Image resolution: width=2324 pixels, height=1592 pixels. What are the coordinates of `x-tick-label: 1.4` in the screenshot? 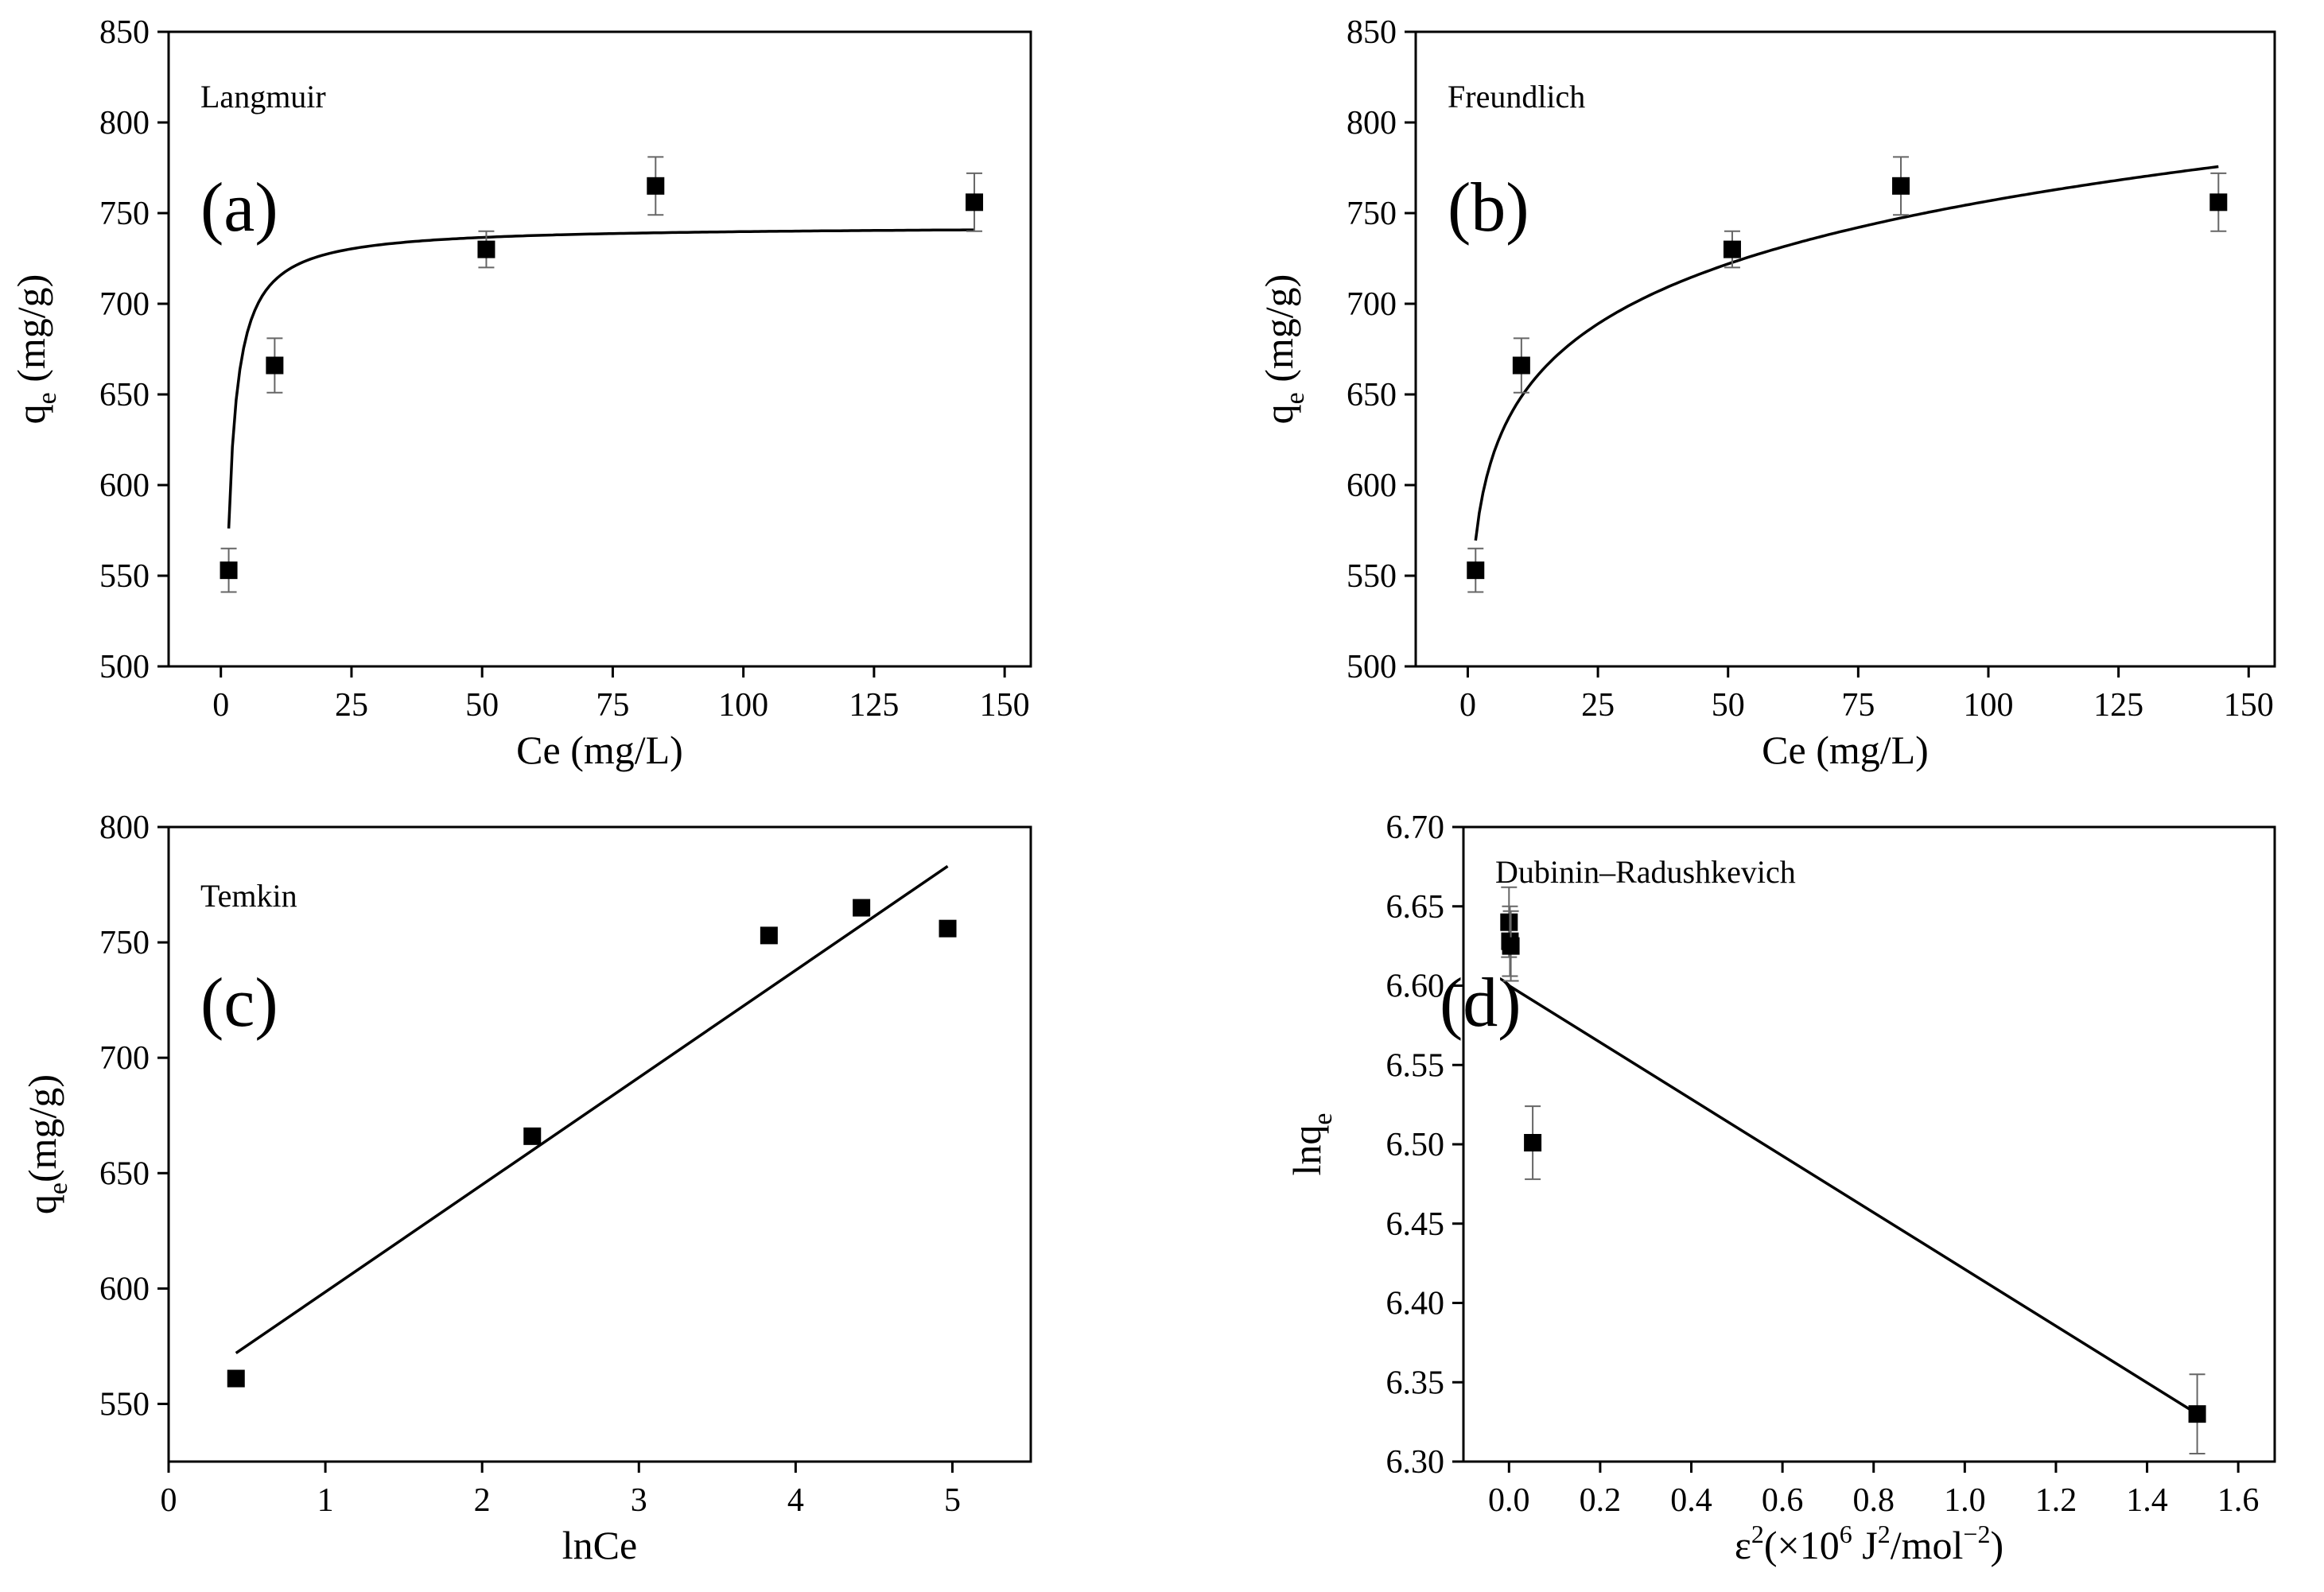 It's located at (2147, 1501).